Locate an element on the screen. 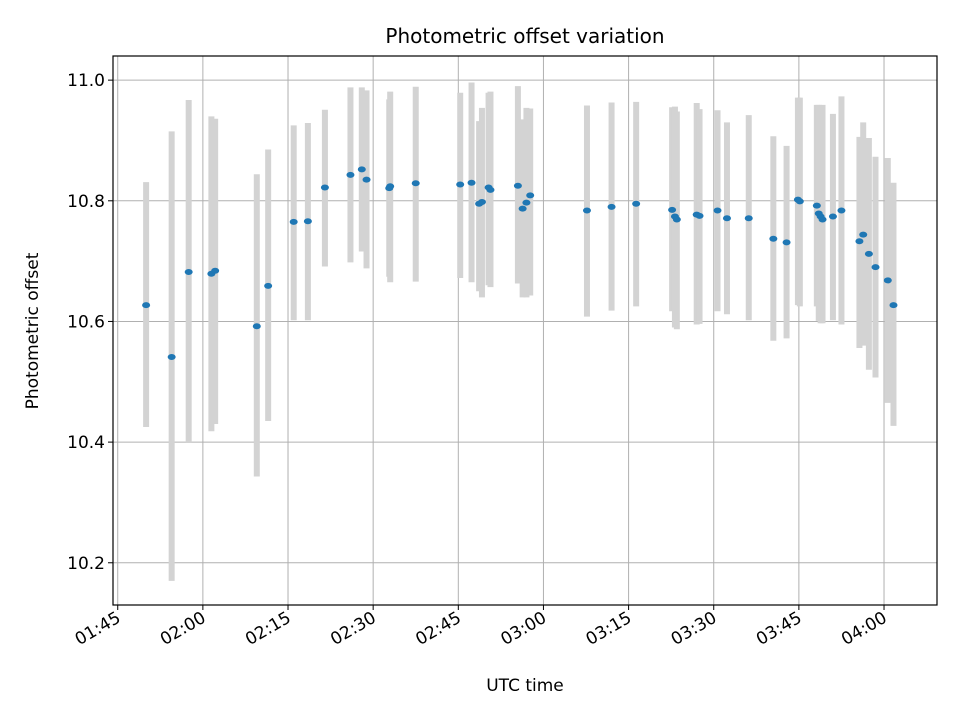 The width and height of the screenshot is (960, 720). y-tick-label: 11.0 is located at coordinates (86, 81).